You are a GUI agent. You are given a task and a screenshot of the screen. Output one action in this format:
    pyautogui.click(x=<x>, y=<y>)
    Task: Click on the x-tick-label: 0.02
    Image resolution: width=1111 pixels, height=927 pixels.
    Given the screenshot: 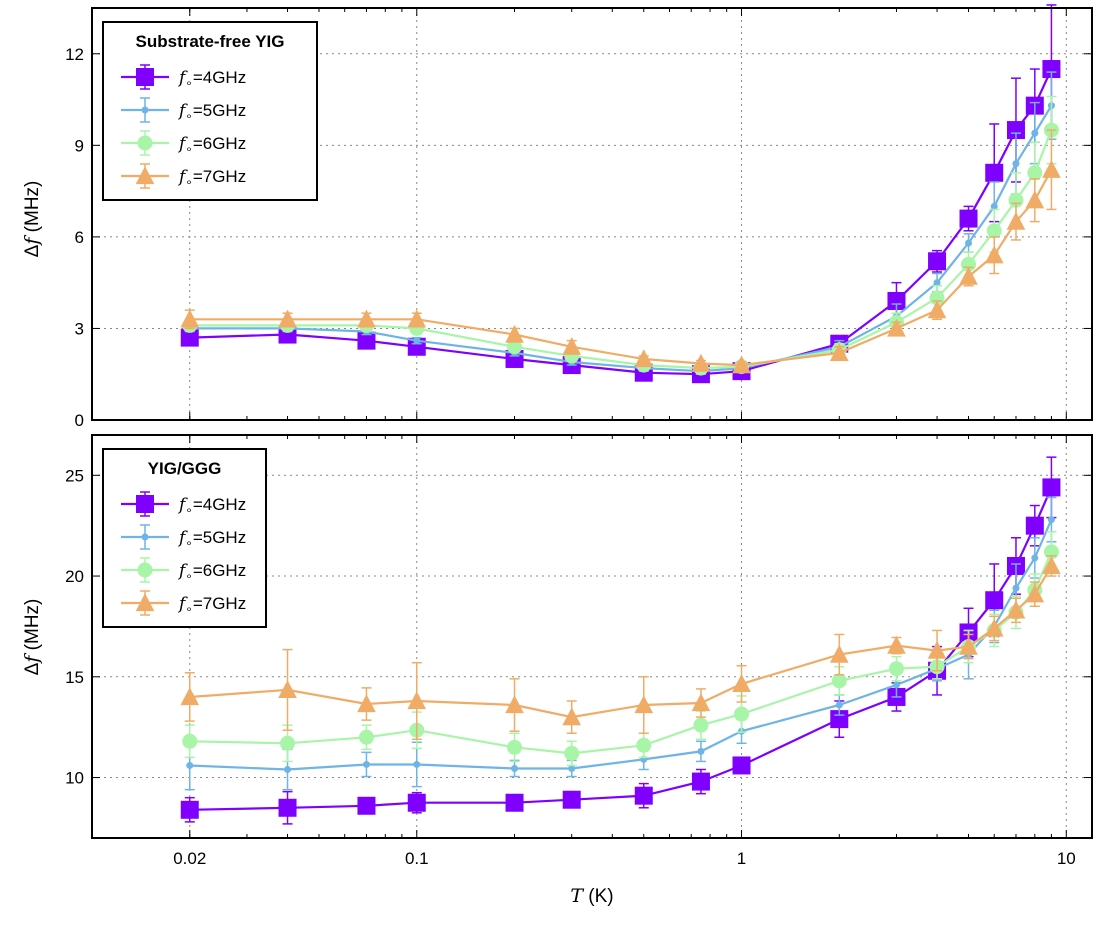 What is the action you would take?
    pyautogui.click(x=189, y=858)
    